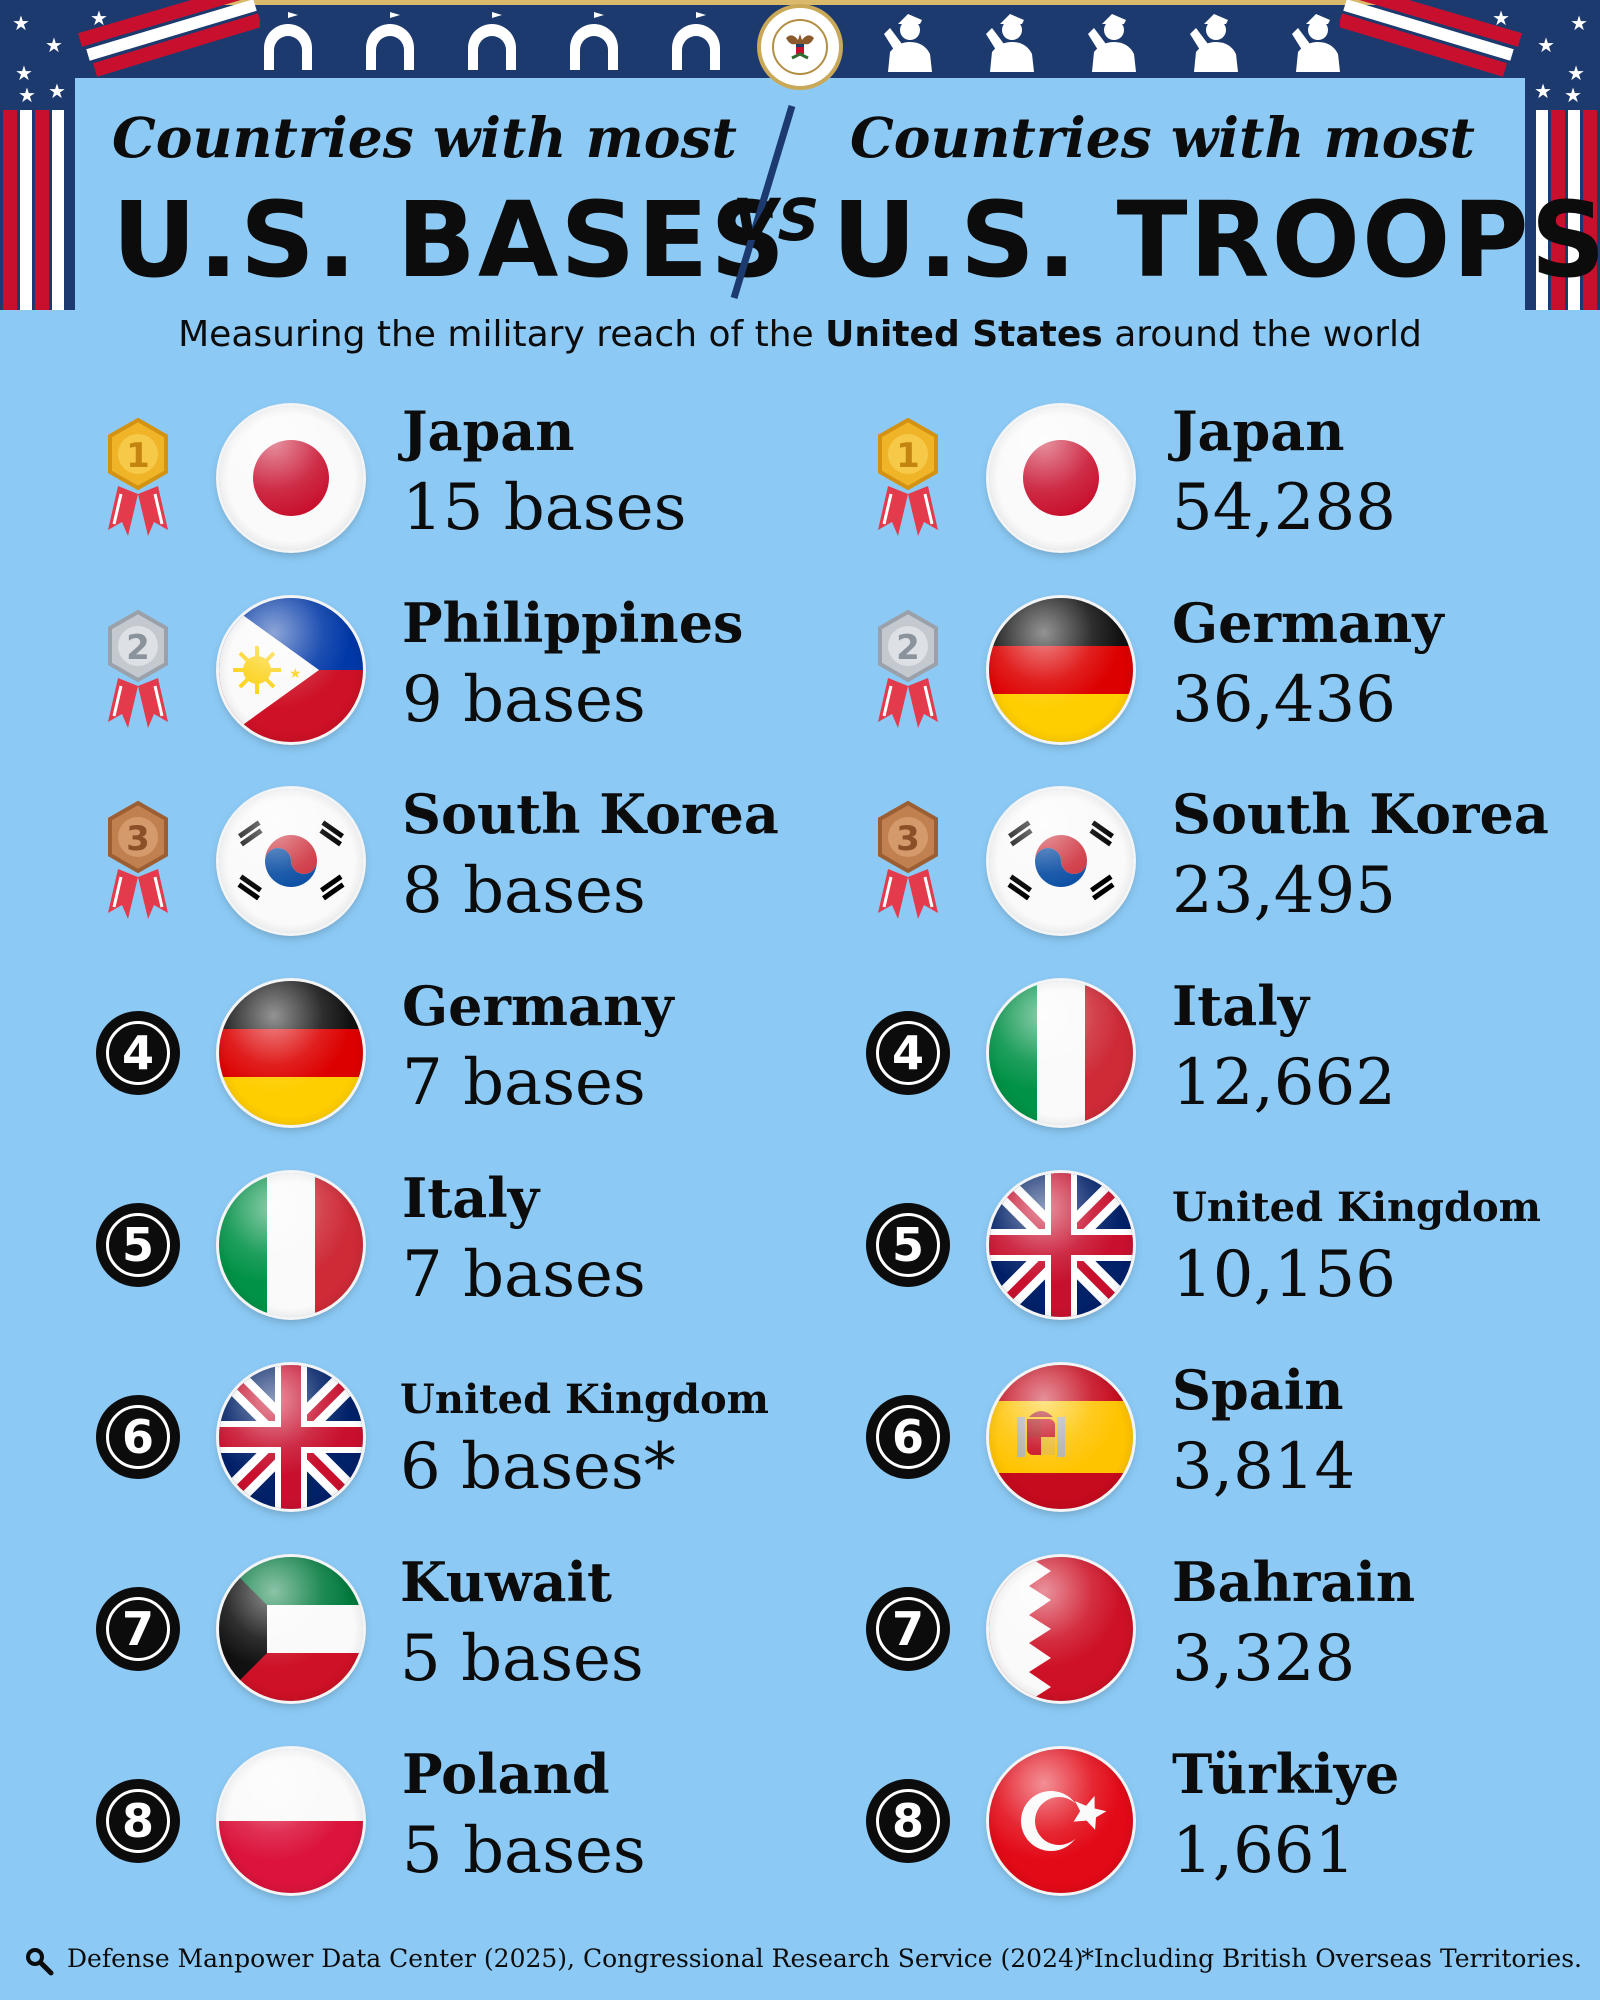 This screenshot has width=1600, height=2000. I want to click on footnote: *Including British Overseas Territories., so click(1331, 1958).